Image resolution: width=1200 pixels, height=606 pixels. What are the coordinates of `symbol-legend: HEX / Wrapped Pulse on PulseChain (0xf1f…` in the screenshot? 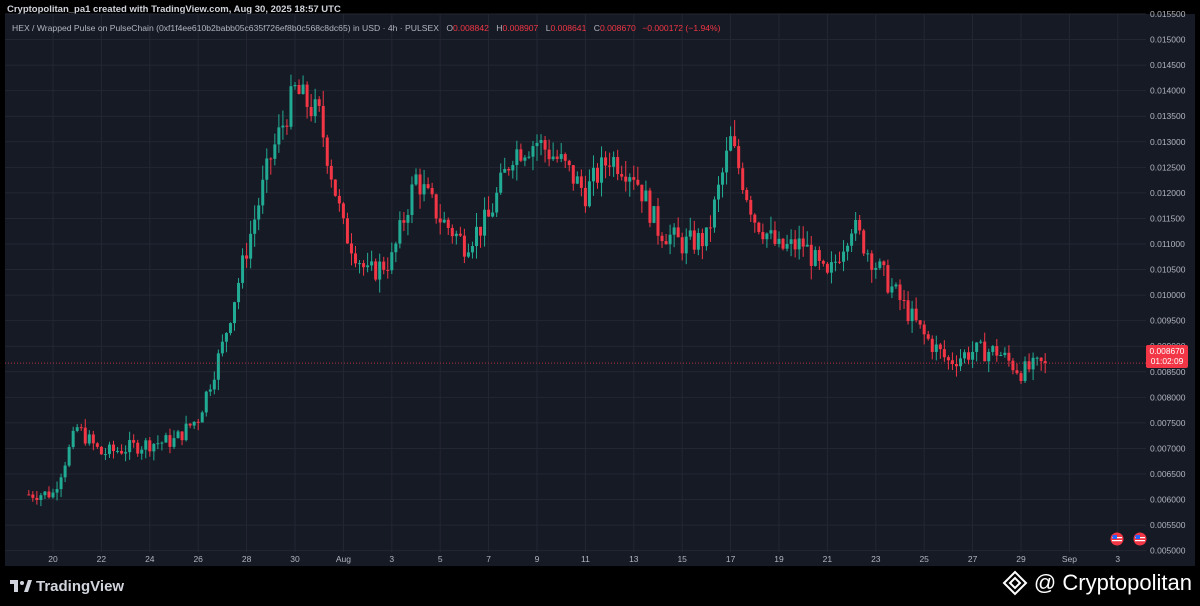 It's located at (366, 28).